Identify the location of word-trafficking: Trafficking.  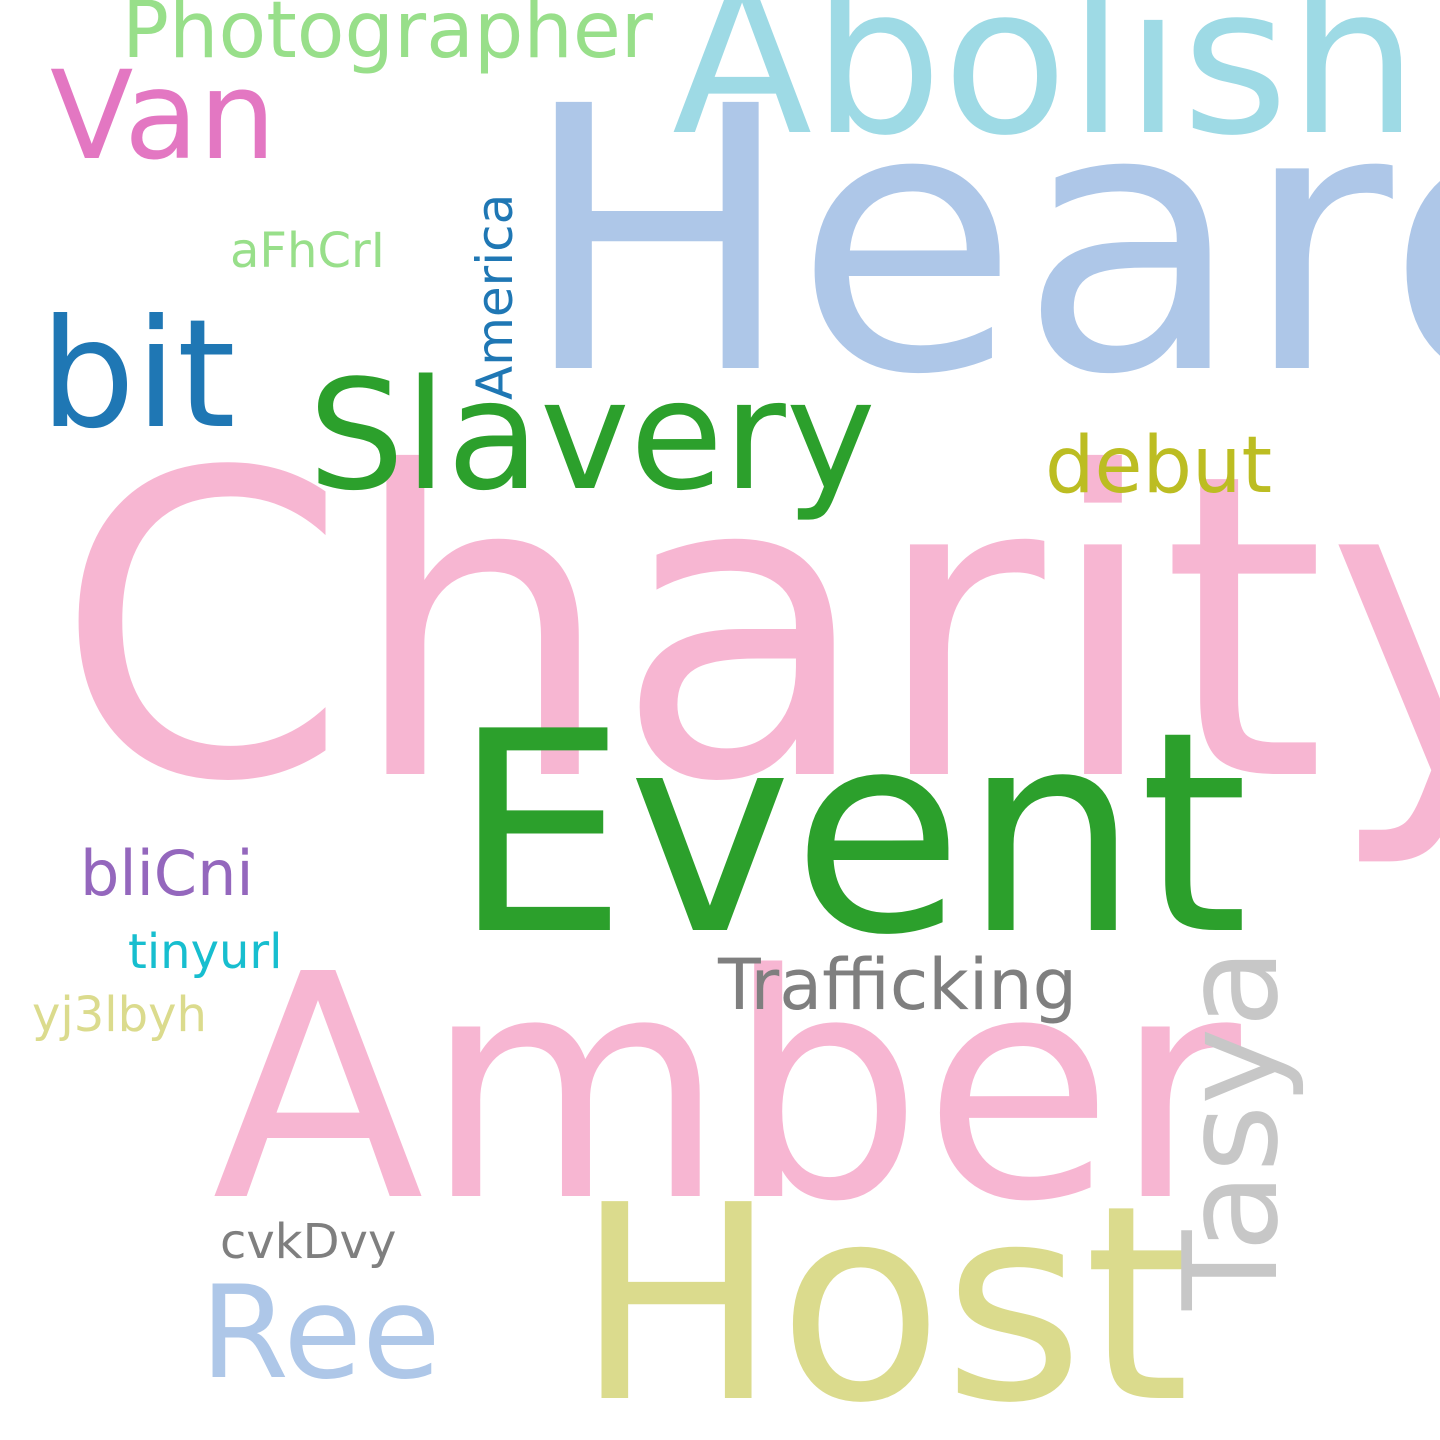
(898, 985).